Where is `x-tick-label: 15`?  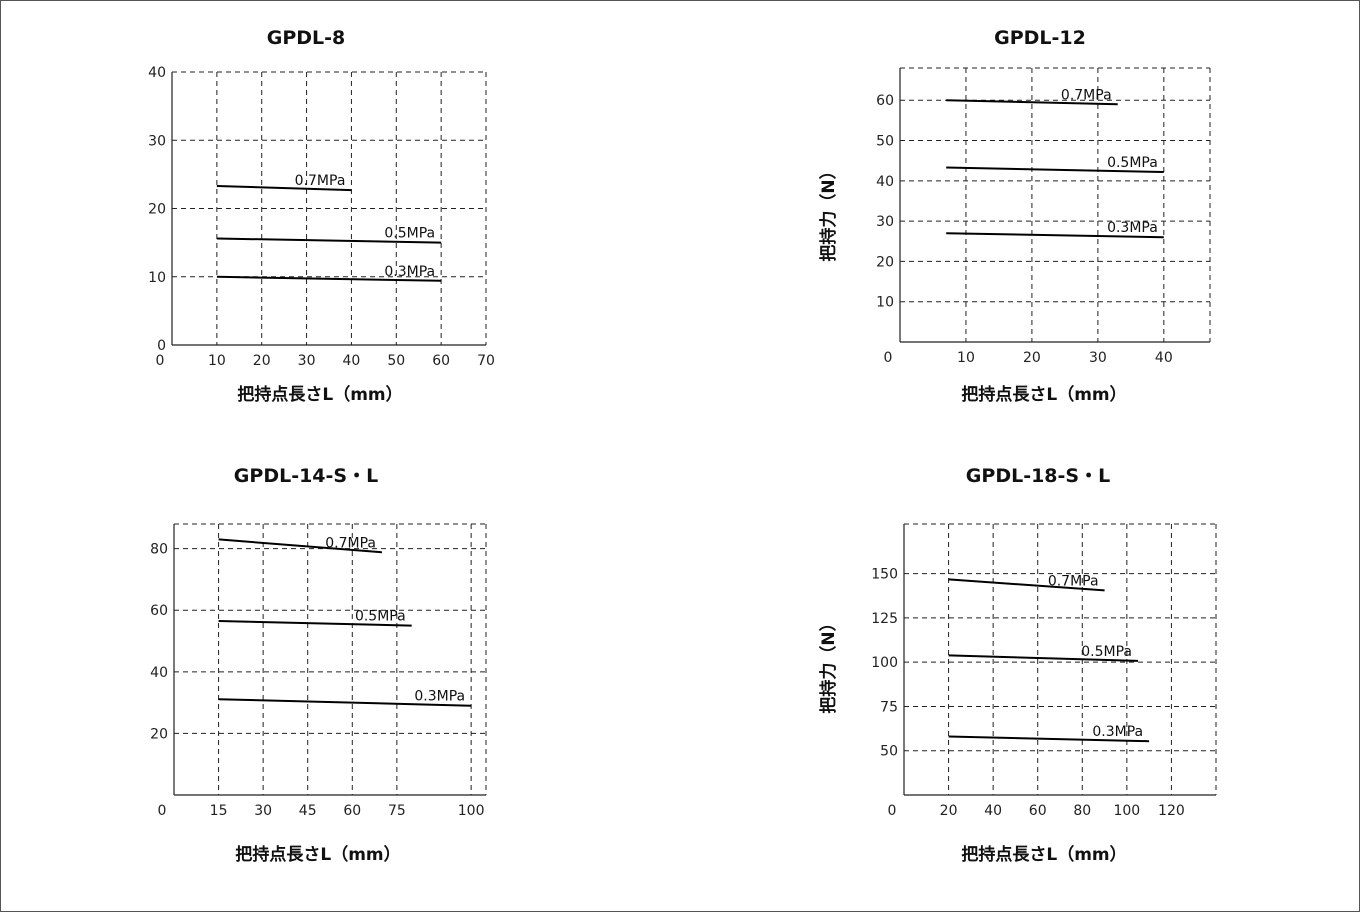
x-tick-label: 15 is located at coordinates (219, 811).